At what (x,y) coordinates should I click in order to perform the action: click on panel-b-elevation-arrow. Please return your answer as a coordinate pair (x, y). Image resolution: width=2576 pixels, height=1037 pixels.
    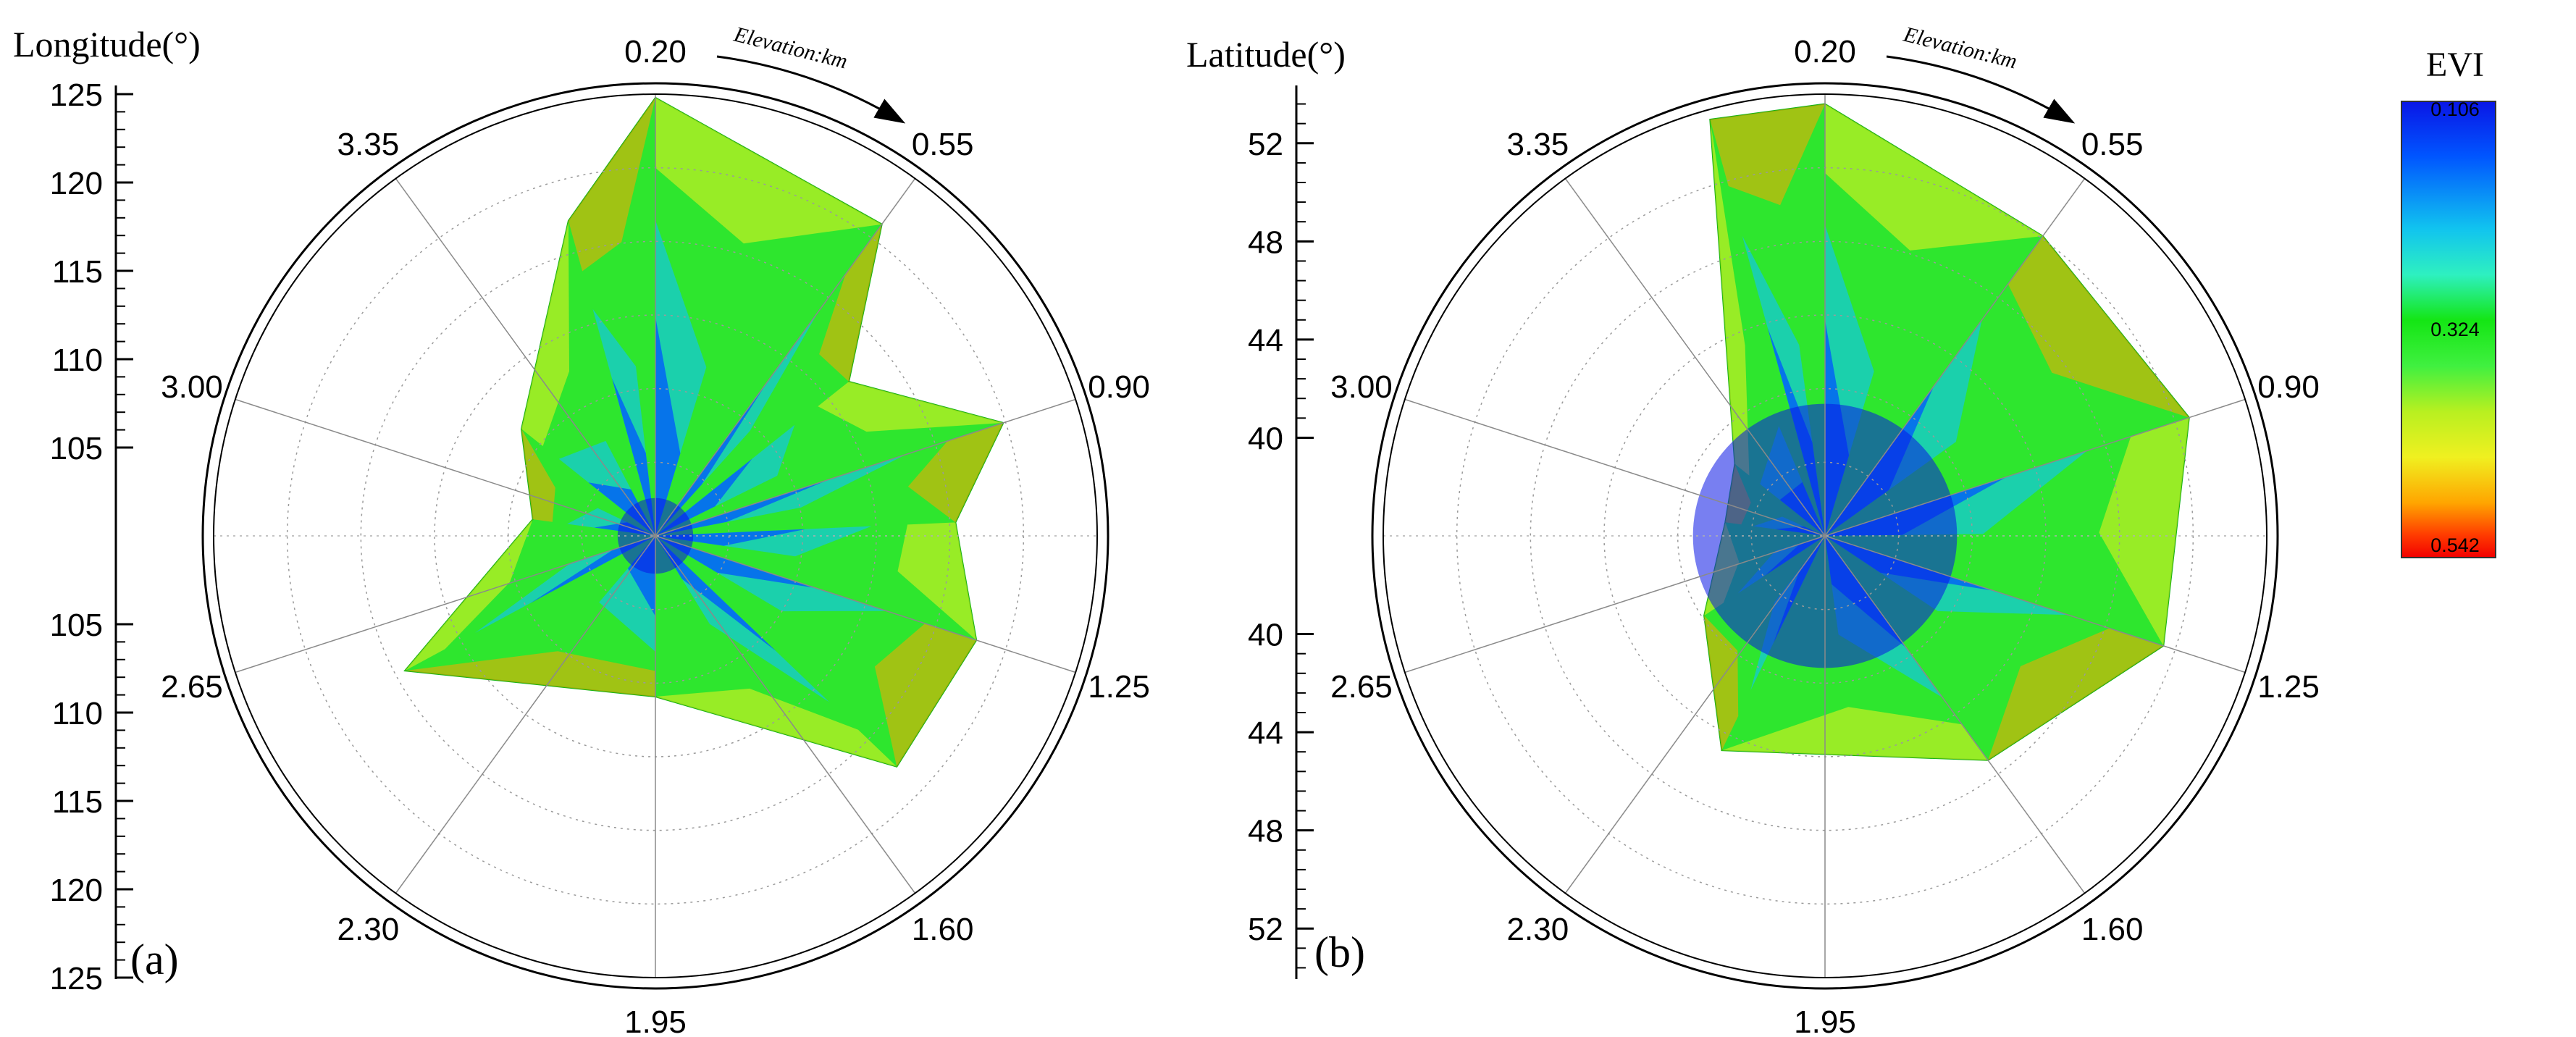
    Looking at the image, I should click on (1981, 89).